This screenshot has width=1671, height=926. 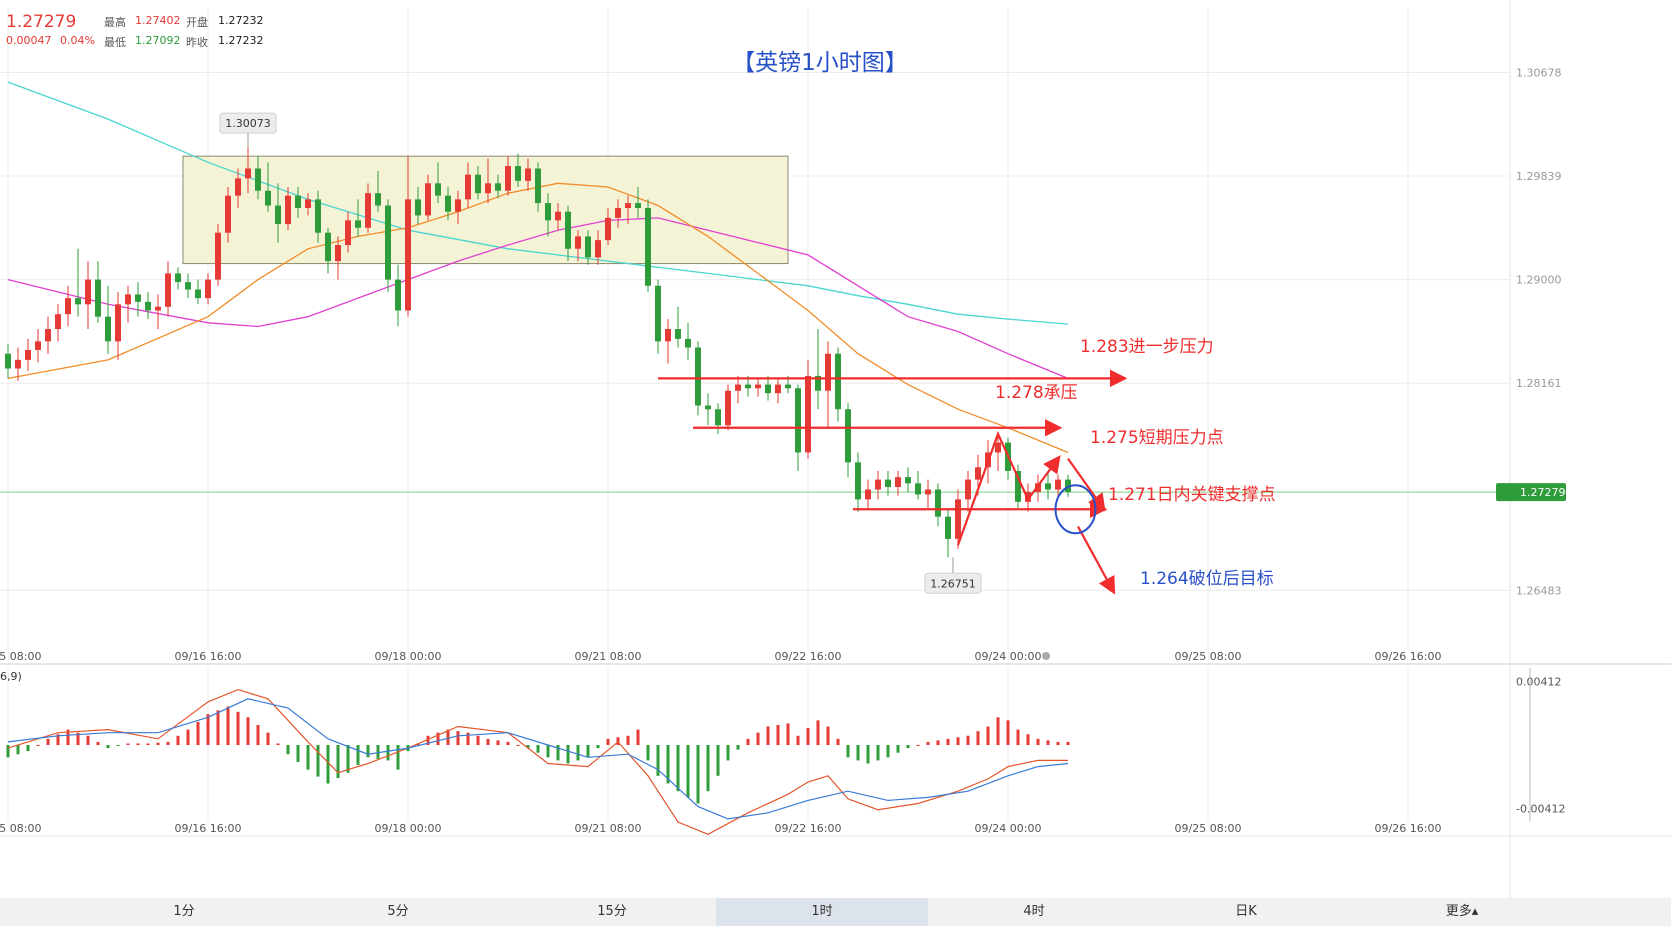 I want to click on price-tick-label: 1.28161, so click(x=1539, y=383).